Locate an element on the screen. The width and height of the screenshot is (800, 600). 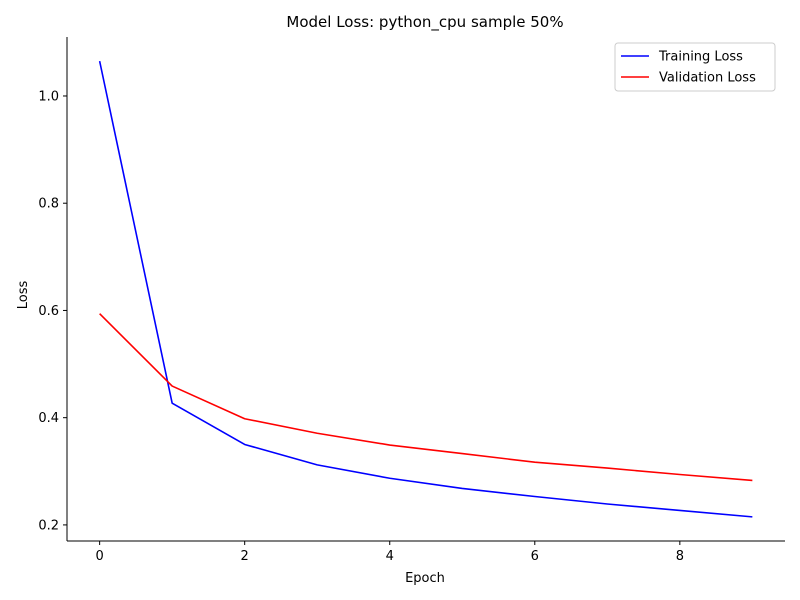
y-tick-label: 0.8 is located at coordinates (48, 204).